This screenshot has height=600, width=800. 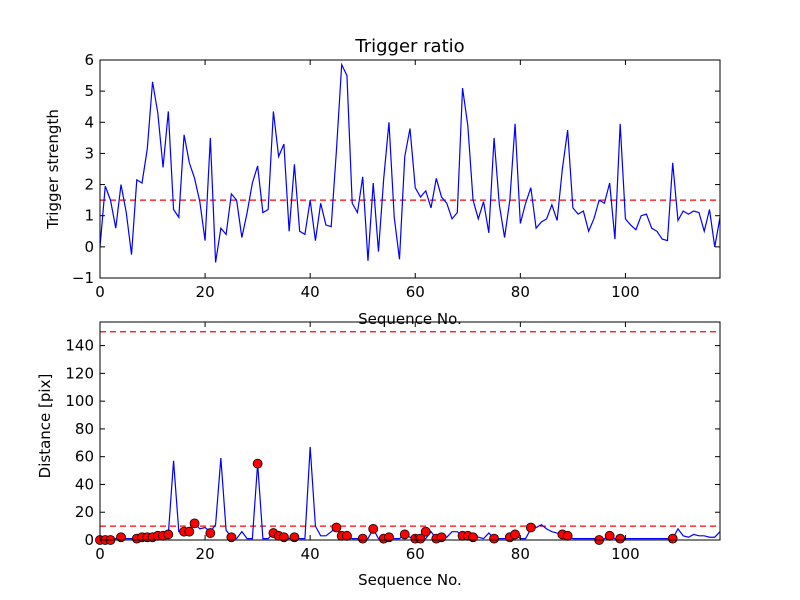 I want to click on y-tick-label: 140, so click(x=79, y=346).